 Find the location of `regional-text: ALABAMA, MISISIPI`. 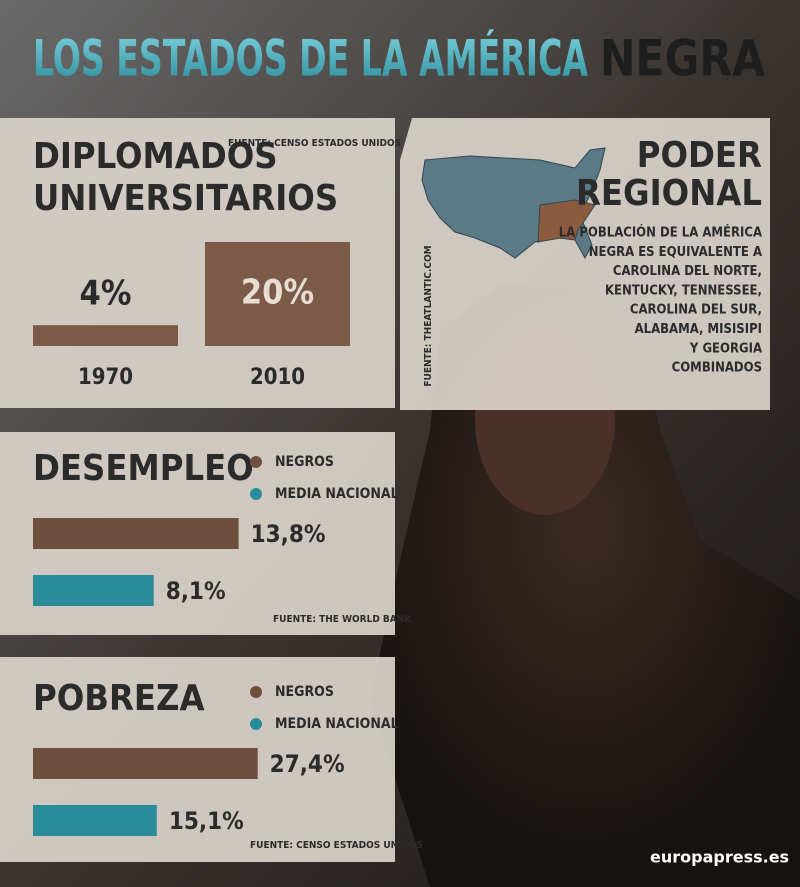

regional-text: ALABAMA, MISISIPI is located at coordinates (698, 329).